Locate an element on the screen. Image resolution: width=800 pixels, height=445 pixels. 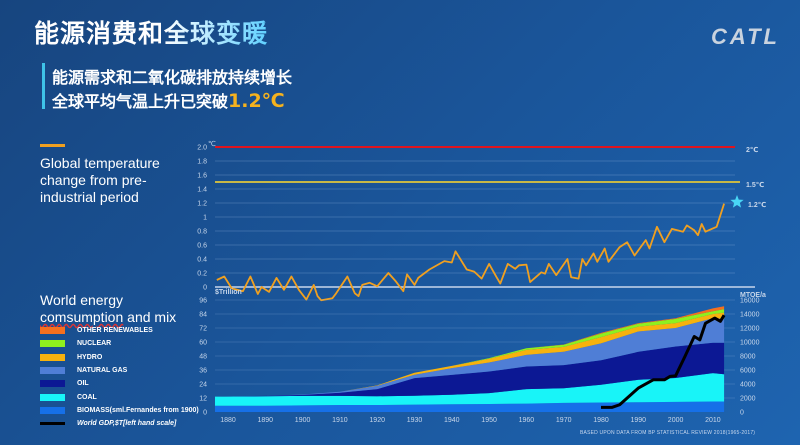
legend-label: BIOMASS(sml.Fernandes from 1900) is located at coordinates (138, 410).